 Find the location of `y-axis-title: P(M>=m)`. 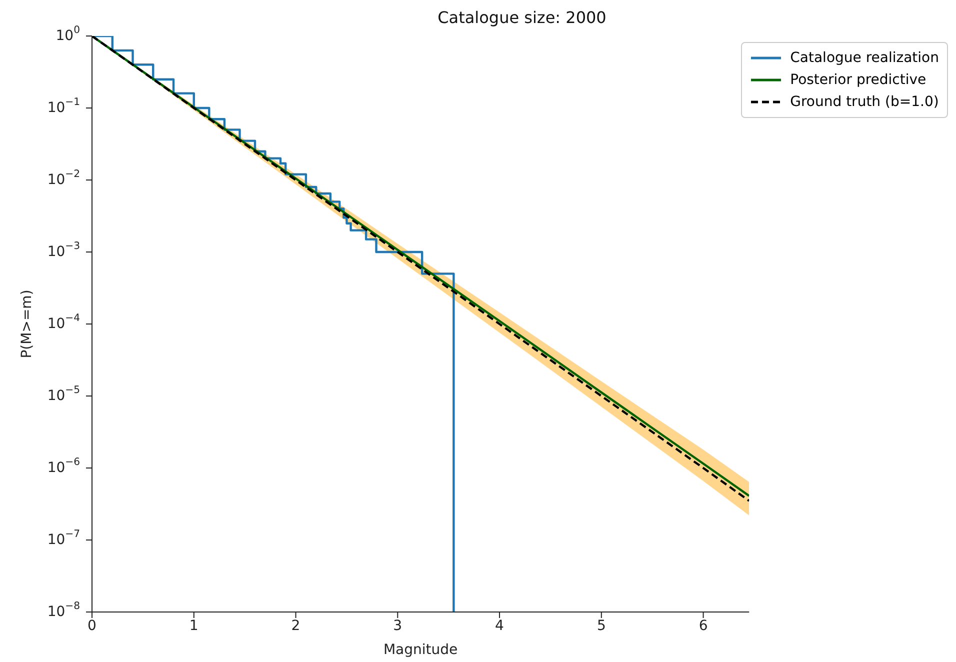

y-axis-title: P(M>=m) is located at coordinates (26, 324).